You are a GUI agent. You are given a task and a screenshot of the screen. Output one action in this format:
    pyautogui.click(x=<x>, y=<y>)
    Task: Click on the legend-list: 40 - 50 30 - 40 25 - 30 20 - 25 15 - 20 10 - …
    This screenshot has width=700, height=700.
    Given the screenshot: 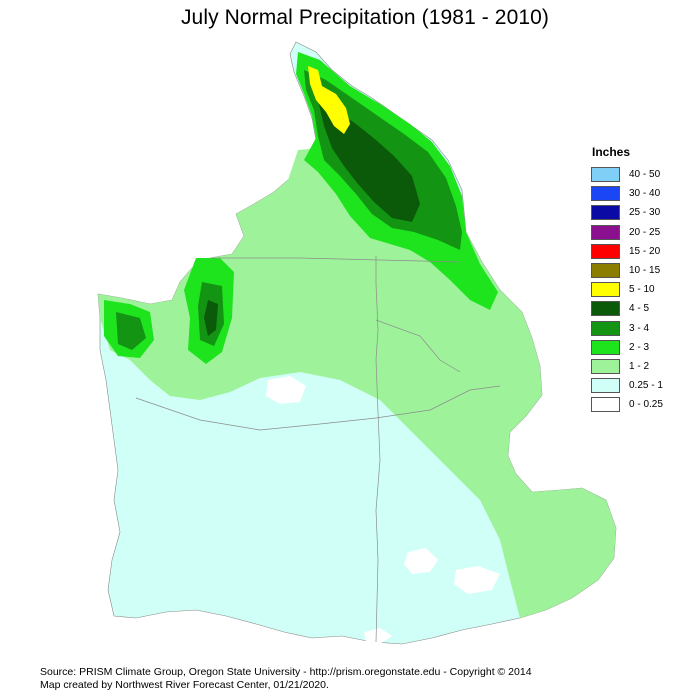 What is the action you would take?
    pyautogui.click(x=627, y=289)
    